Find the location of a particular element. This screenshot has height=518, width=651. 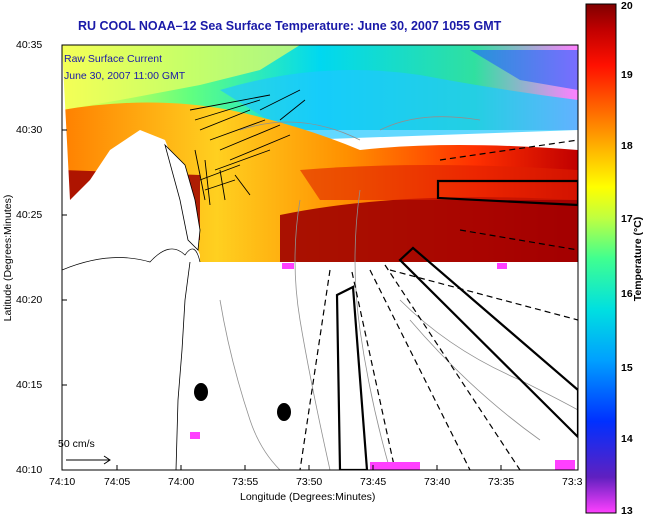

x-tick: 73:40 is located at coordinates (437, 482).